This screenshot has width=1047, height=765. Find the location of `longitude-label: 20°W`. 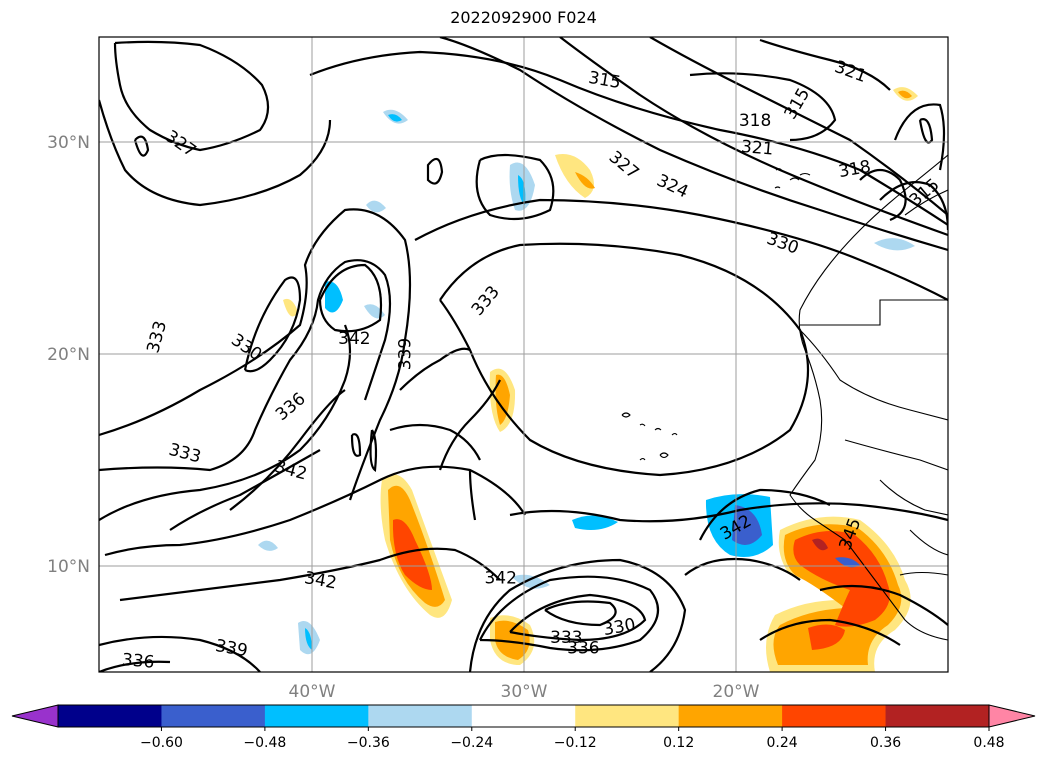

longitude-label: 20°W is located at coordinates (736, 692).